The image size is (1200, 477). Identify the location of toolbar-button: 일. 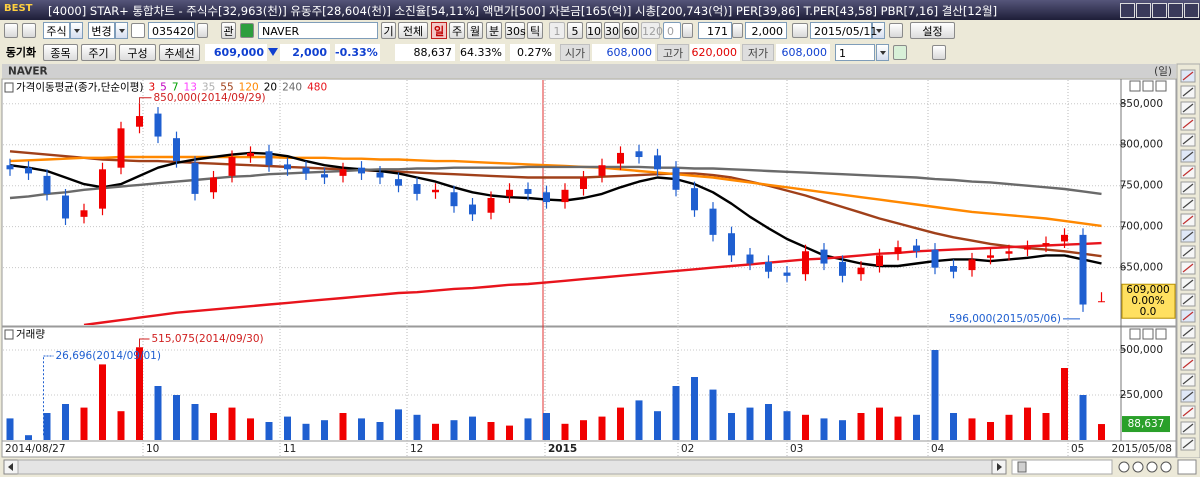
(439, 30).